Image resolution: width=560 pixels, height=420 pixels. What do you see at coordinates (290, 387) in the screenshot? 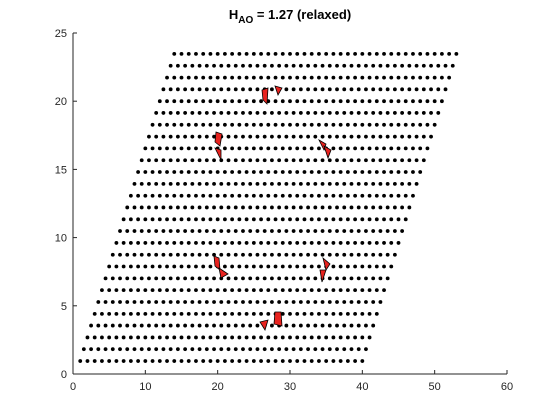
I see `x-tick-label: 30` at bounding box center [290, 387].